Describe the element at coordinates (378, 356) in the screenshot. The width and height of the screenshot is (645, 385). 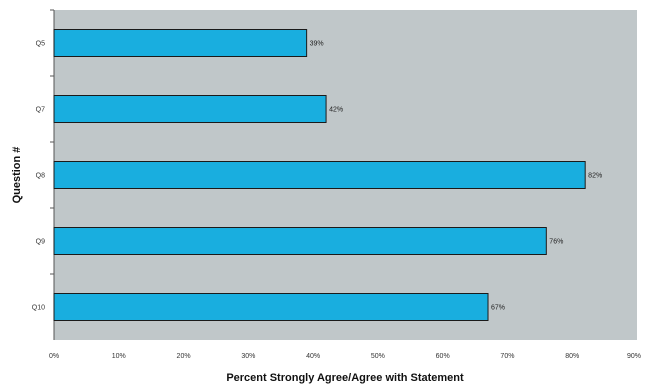
I see `x-tick-label: 50%` at that location.